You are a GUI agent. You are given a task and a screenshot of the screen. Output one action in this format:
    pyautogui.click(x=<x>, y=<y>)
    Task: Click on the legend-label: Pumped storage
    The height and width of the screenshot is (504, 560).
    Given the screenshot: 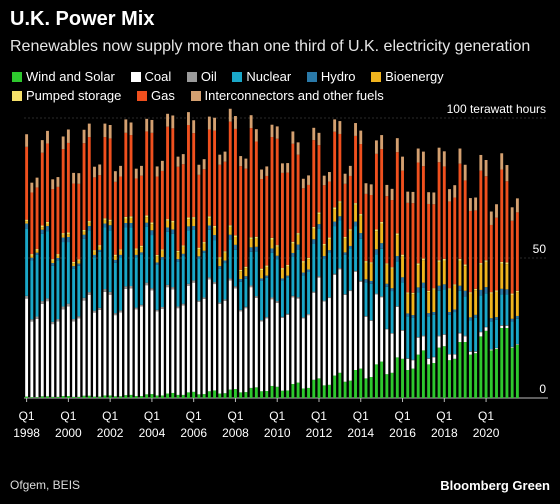 What is the action you would take?
    pyautogui.click(x=74, y=95)
    